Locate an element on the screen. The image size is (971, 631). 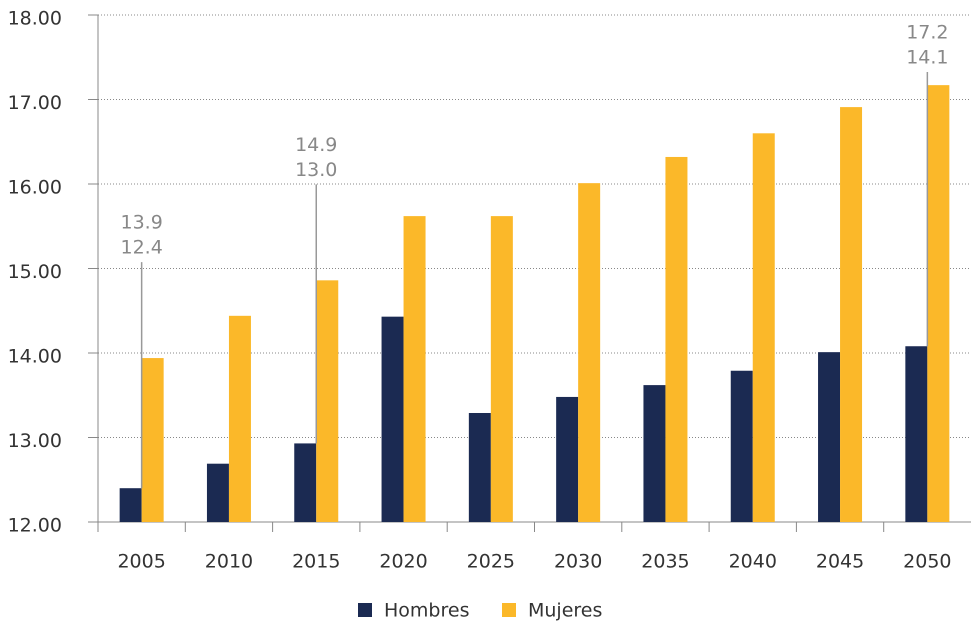
annotation-label: 12.4 is located at coordinates (141, 248).